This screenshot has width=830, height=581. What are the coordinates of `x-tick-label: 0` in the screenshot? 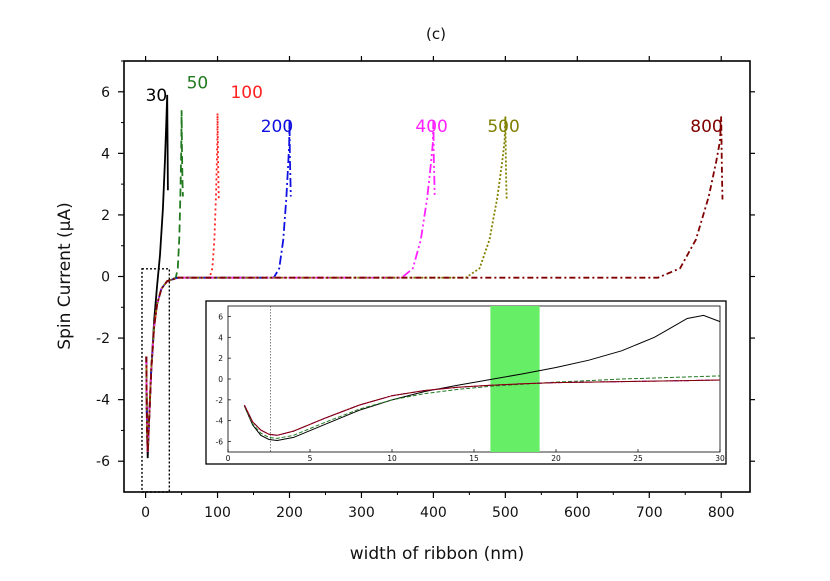 It's located at (145, 513).